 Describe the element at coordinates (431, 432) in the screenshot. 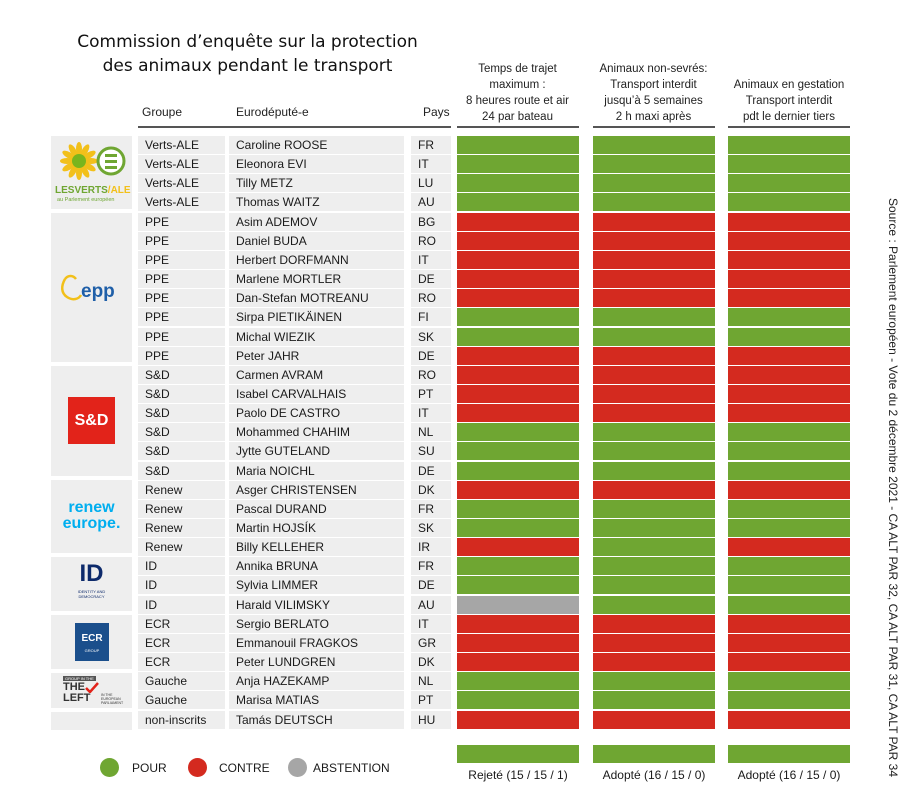

I see `row-pays: NL` at that location.